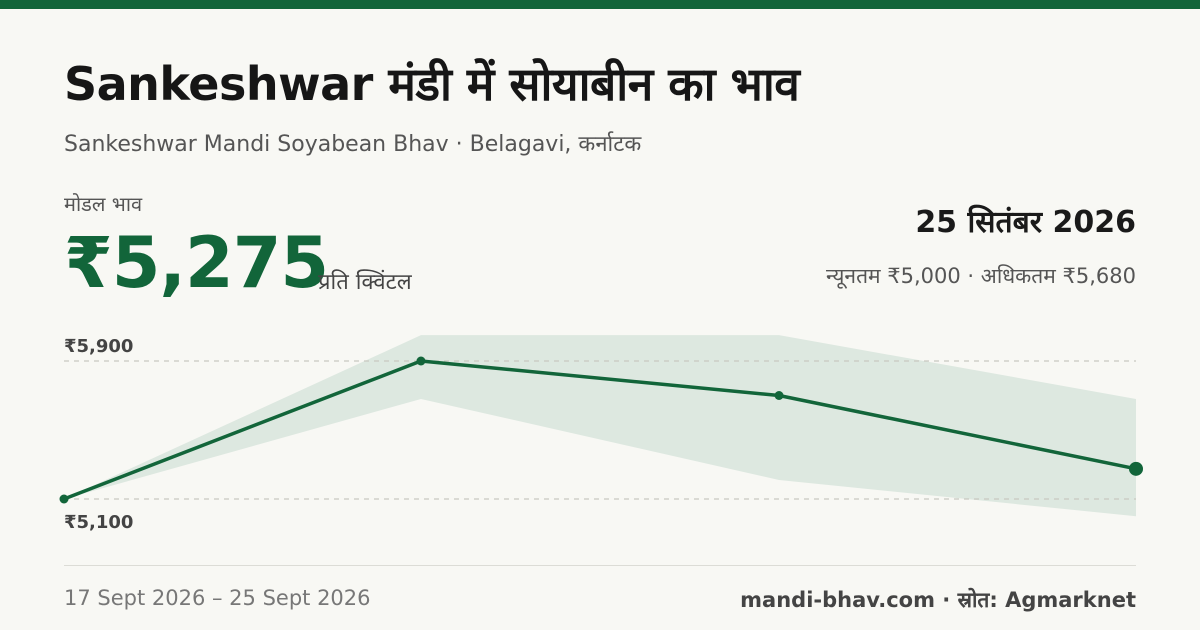 The width and height of the screenshot is (1200, 630). I want to click on source-credit: mandi-bhav.com · स्रोत: Agmarknet, so click(938, 600).